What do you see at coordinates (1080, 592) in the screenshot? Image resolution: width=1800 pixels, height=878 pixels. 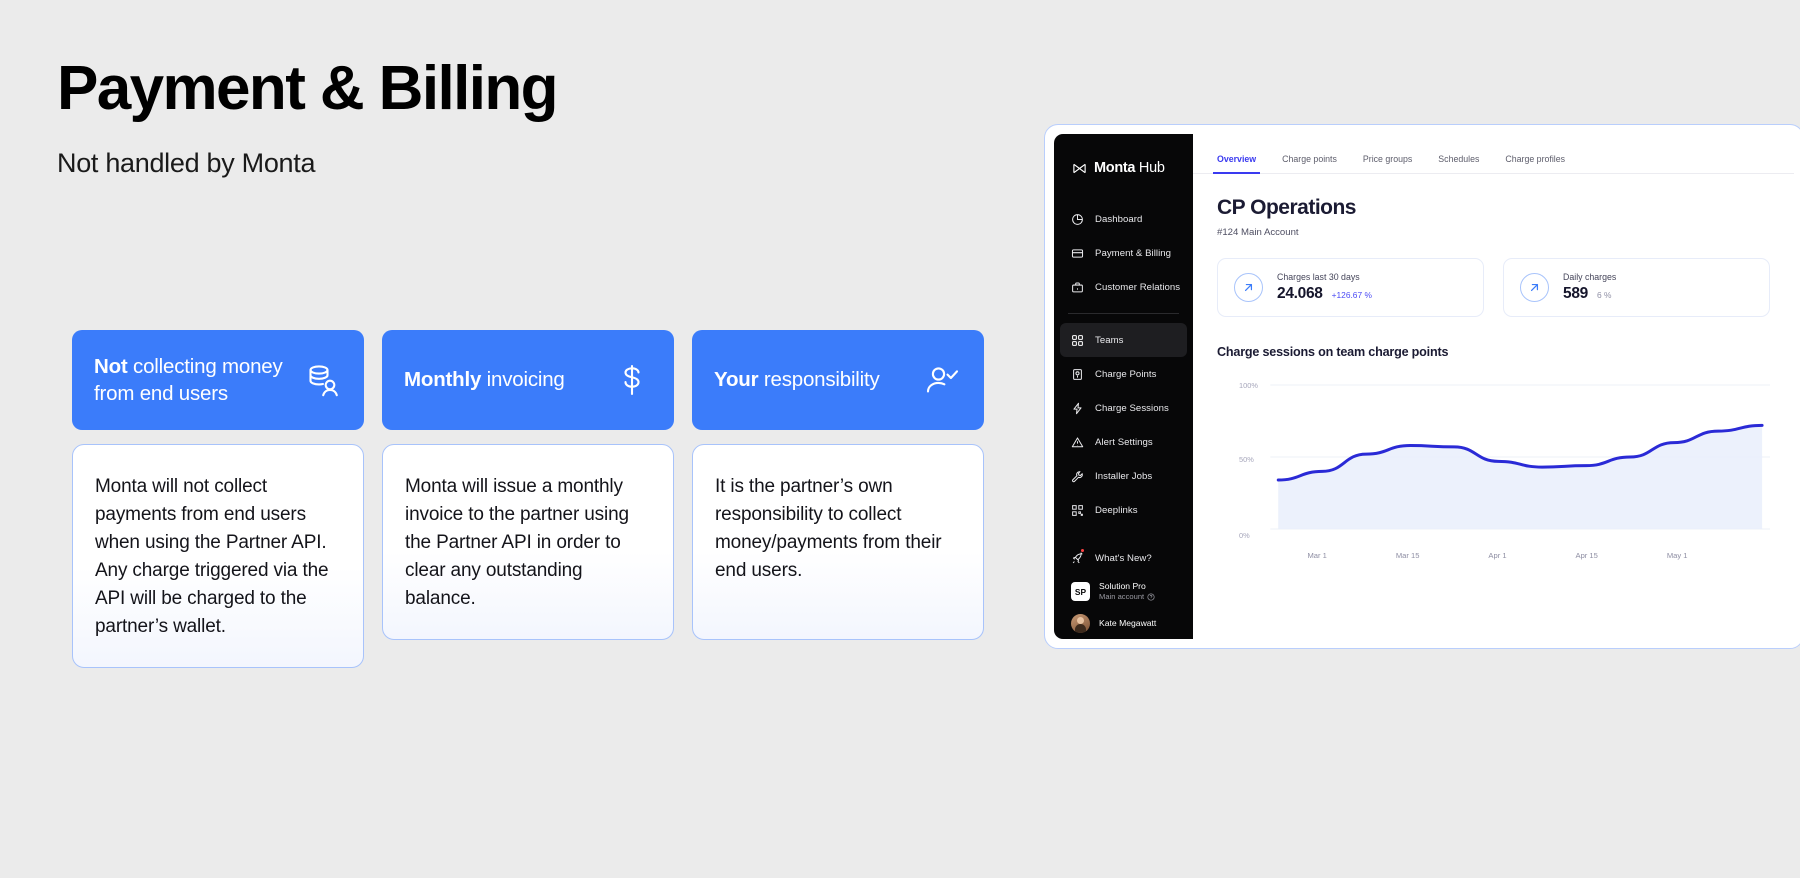 I see `account-initials: SP` at bounding box center [1080, 592].